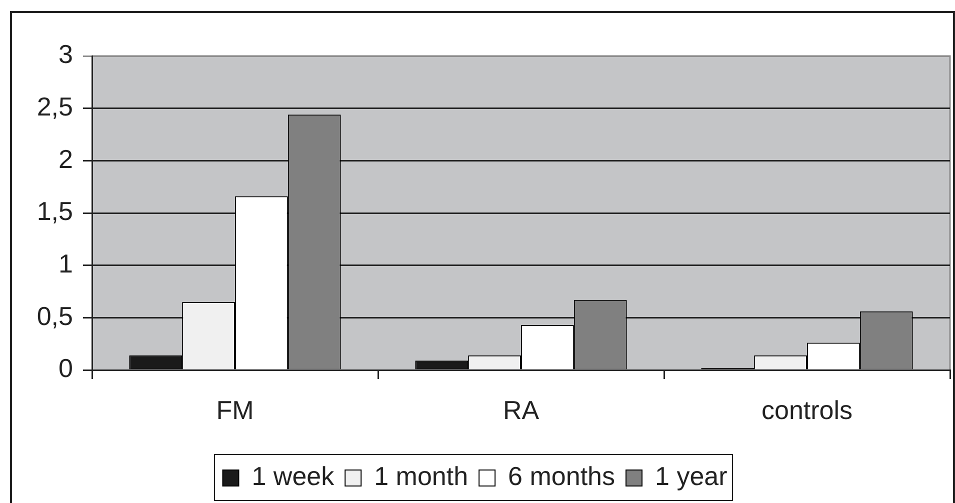 The image size is (955, 503). Describe the element at coordinates (54, 315) in the screenshot. I see `y-tick-label: 0,5` at that location.